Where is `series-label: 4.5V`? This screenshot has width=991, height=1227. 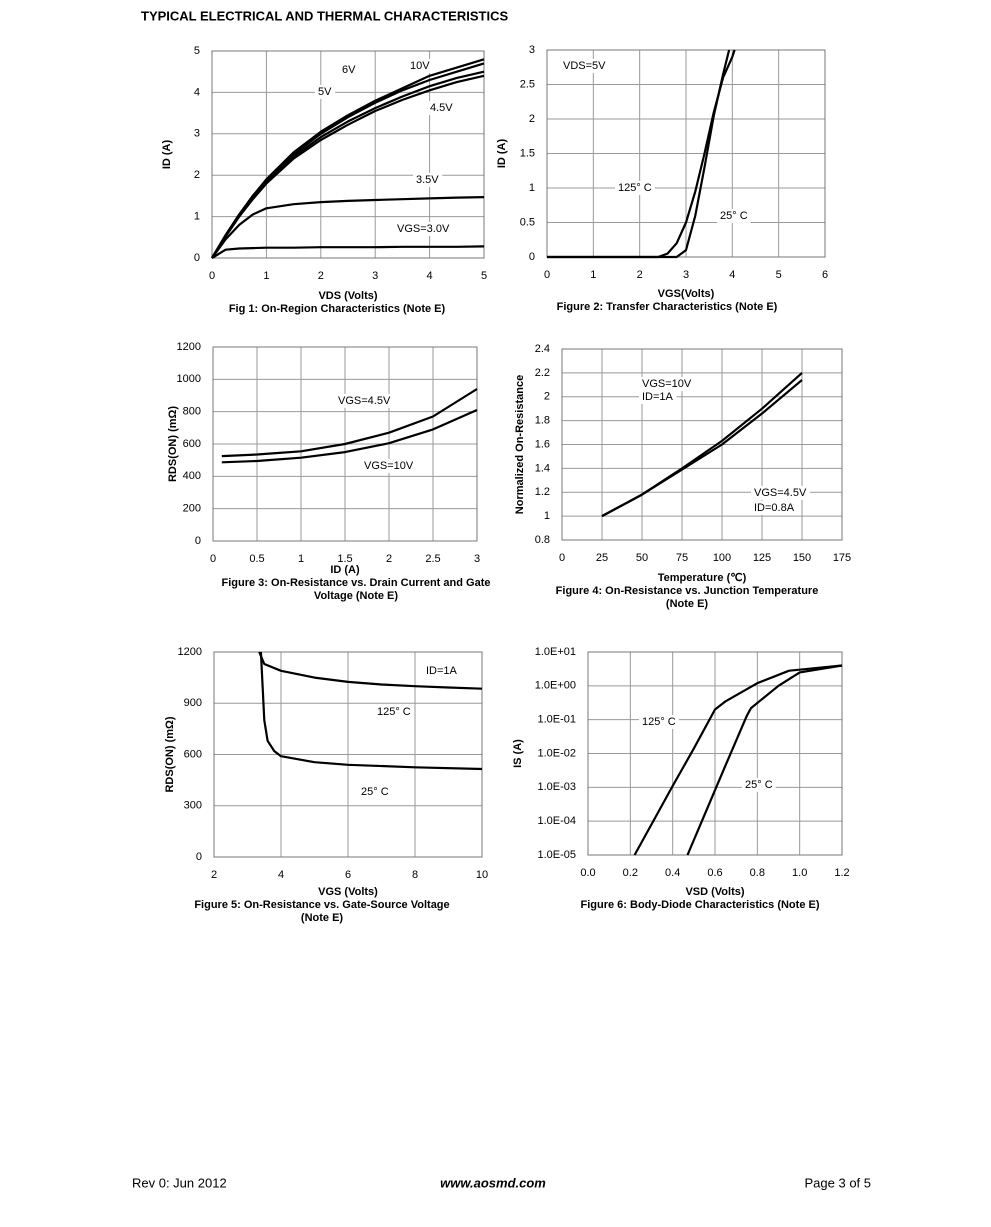 series-label: 4.5V is located at coordinates (441, 108).